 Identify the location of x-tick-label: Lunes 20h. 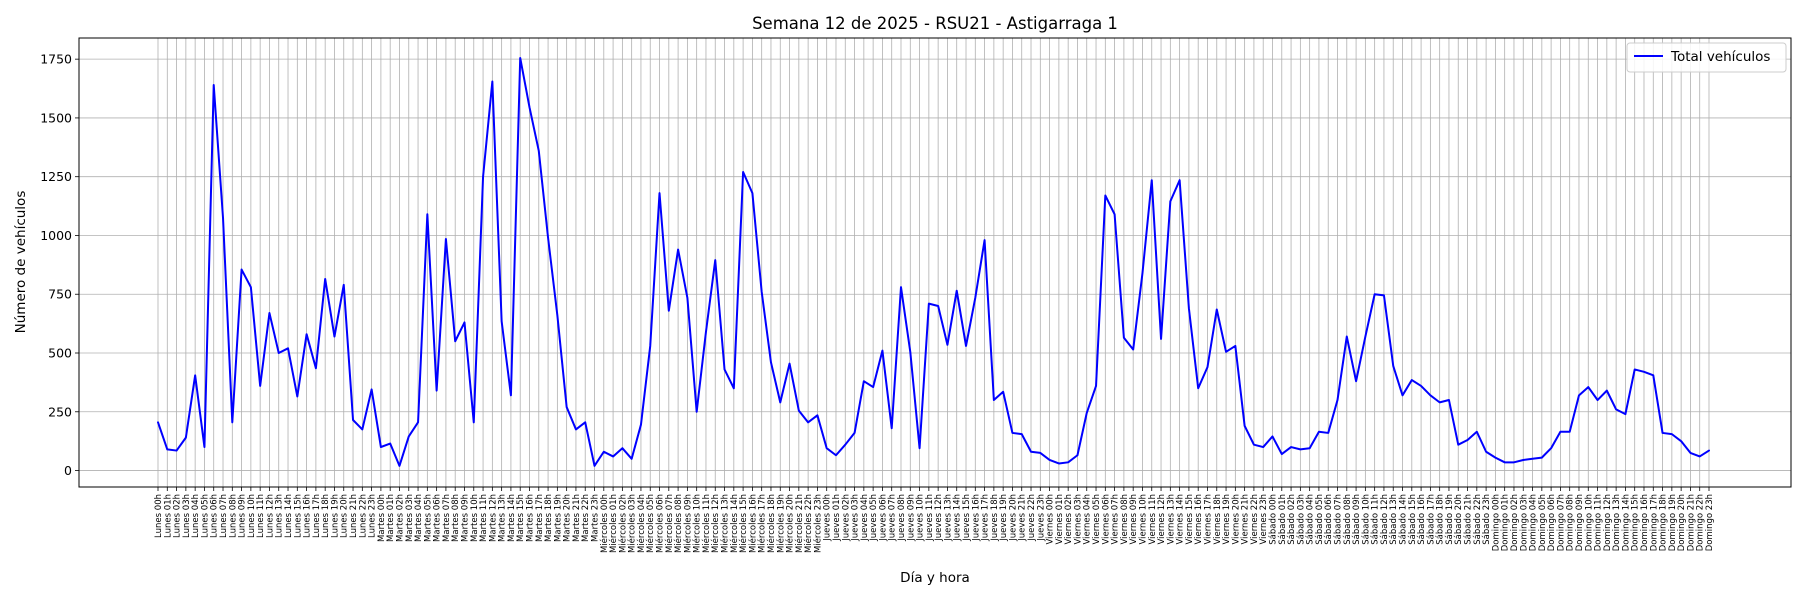
(345, 516).